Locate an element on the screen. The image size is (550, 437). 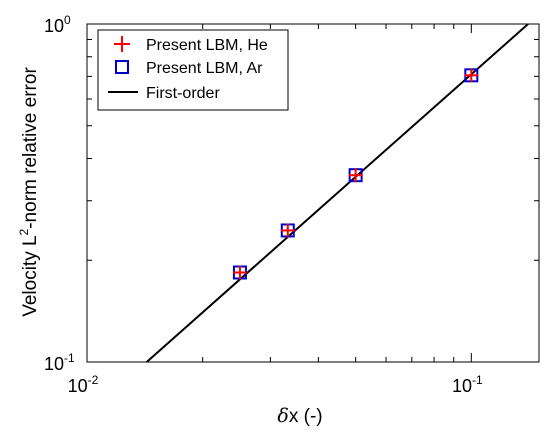
x-tick-label: 10⁻¹ is located at coordinates (467, 384).